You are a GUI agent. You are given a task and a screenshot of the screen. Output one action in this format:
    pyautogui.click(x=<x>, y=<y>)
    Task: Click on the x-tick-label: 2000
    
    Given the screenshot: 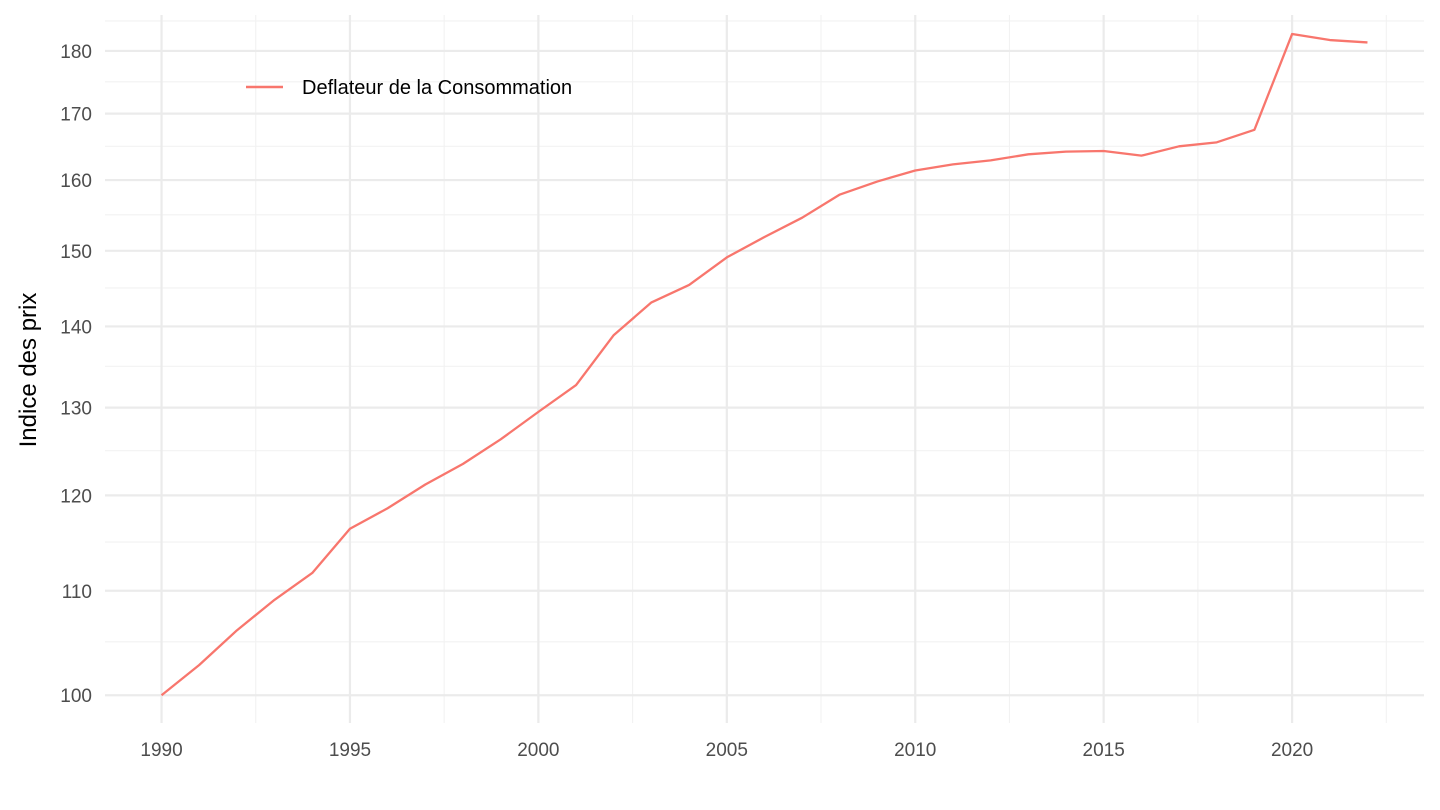 What is the action you would take?
    pyautogui.click(x=538, y=750)
    